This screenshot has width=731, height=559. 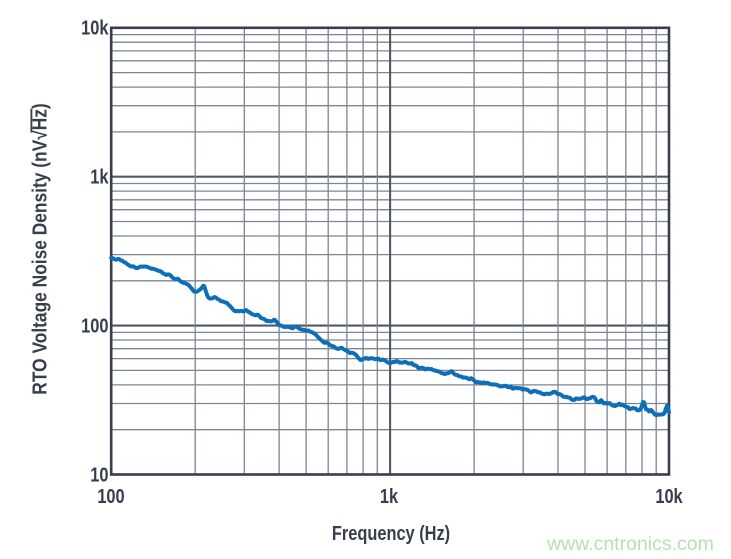 I want to click on svg-text: www.cntronics.com, so click(x=630, y=544).